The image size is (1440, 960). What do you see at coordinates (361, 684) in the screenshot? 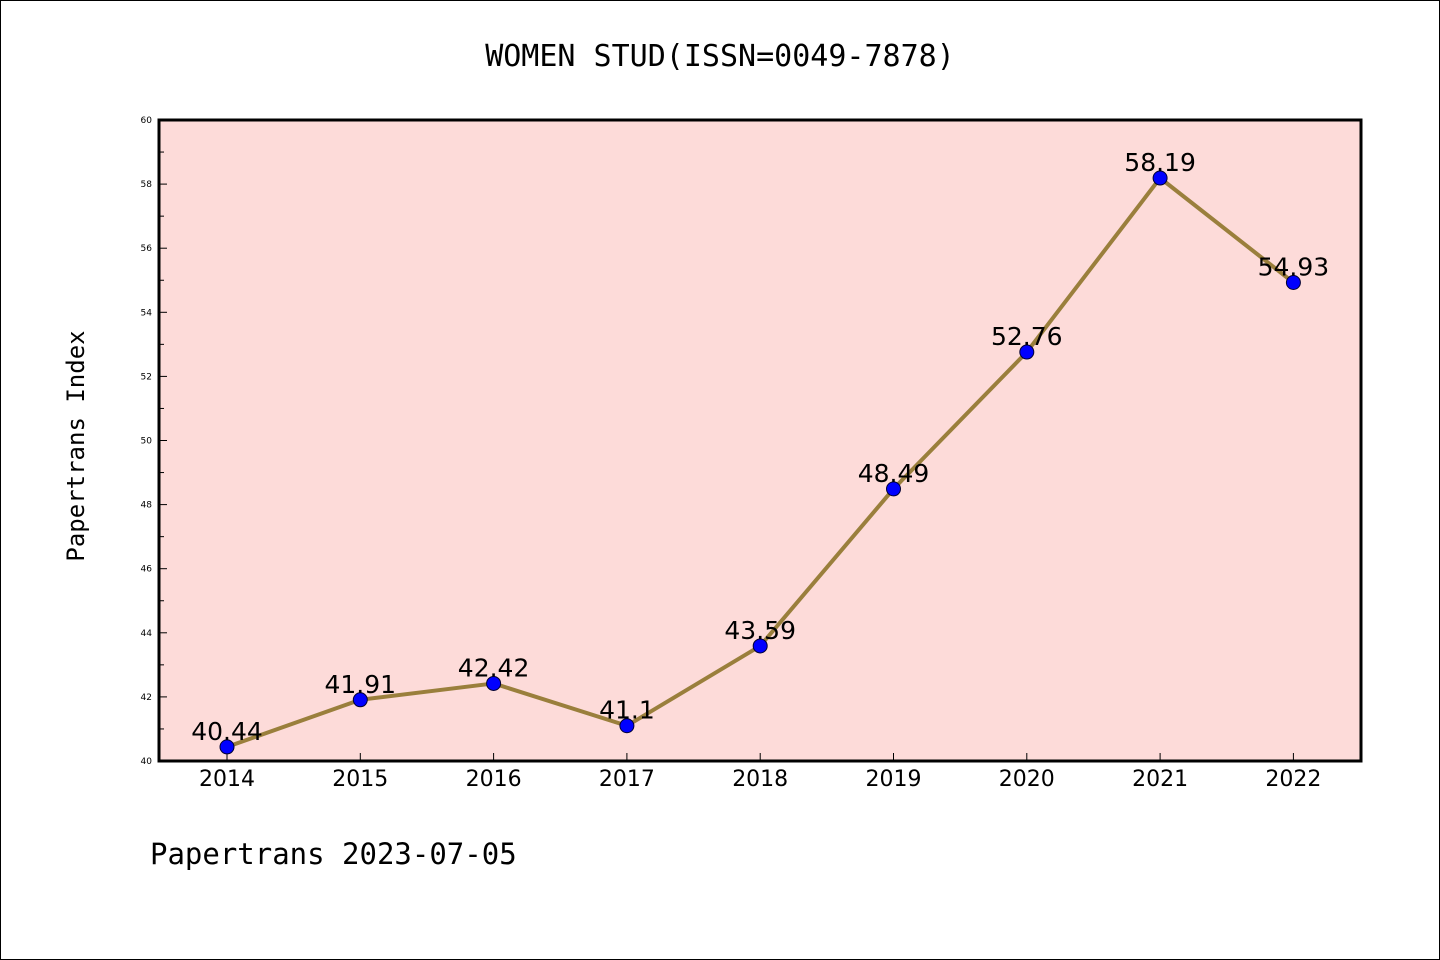
I see `data-label: 41.91` at bounding box center [361, 684].